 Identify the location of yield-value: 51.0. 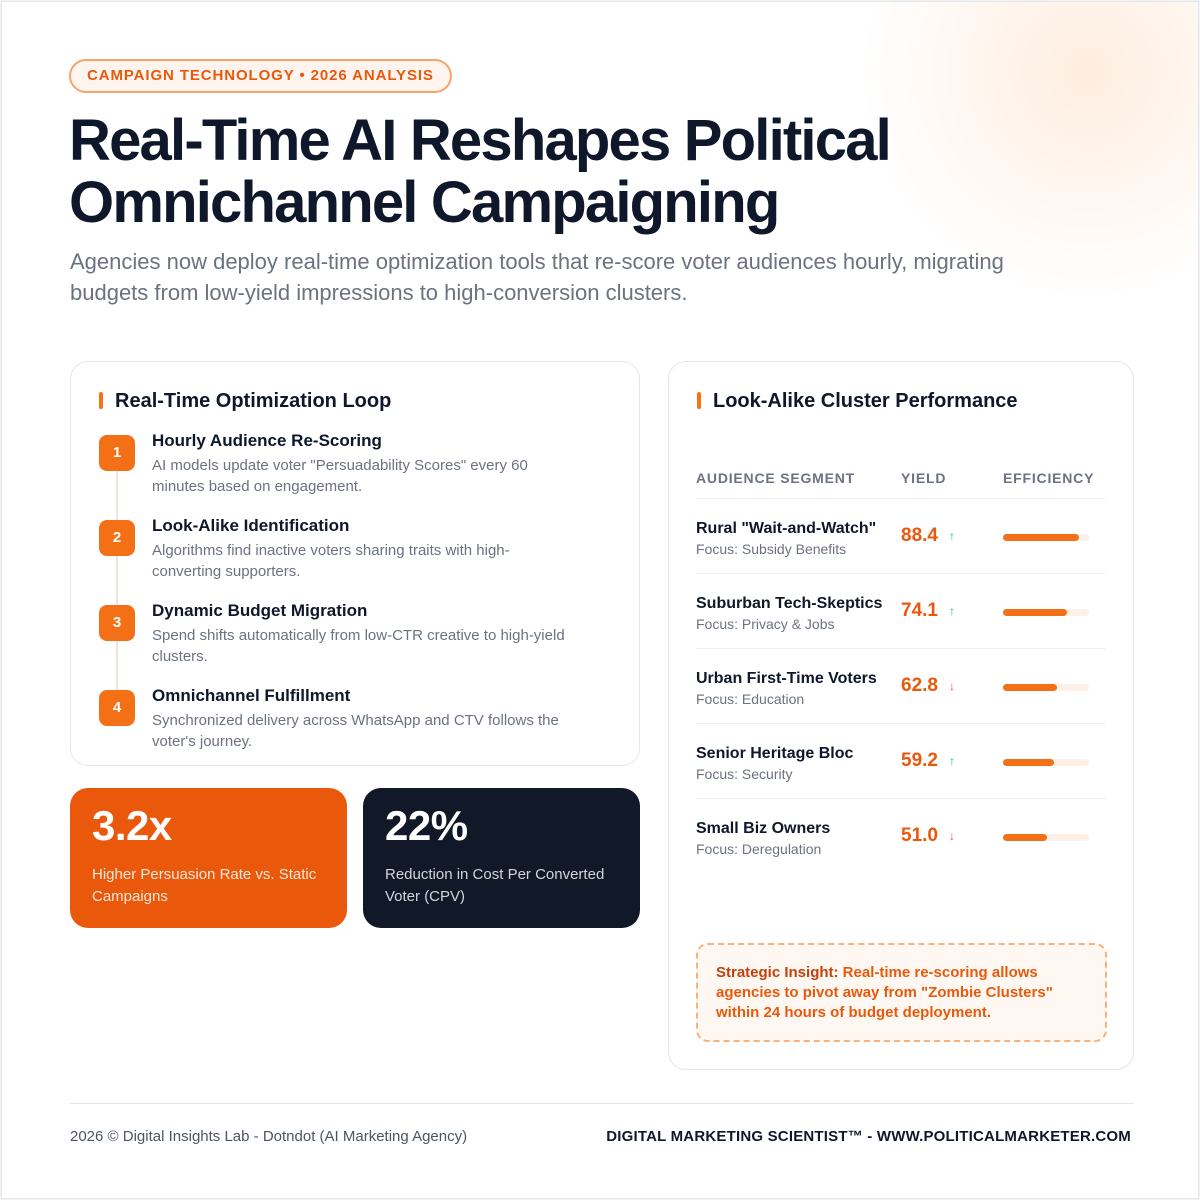
(919, 835).